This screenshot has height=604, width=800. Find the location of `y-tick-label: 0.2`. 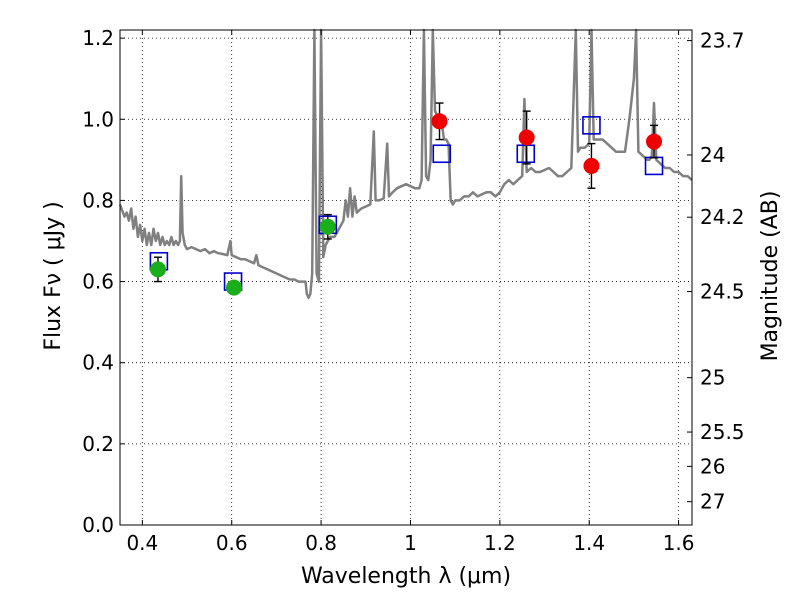

y-tick-label: 0.2 is located at coordinates (98, 444).